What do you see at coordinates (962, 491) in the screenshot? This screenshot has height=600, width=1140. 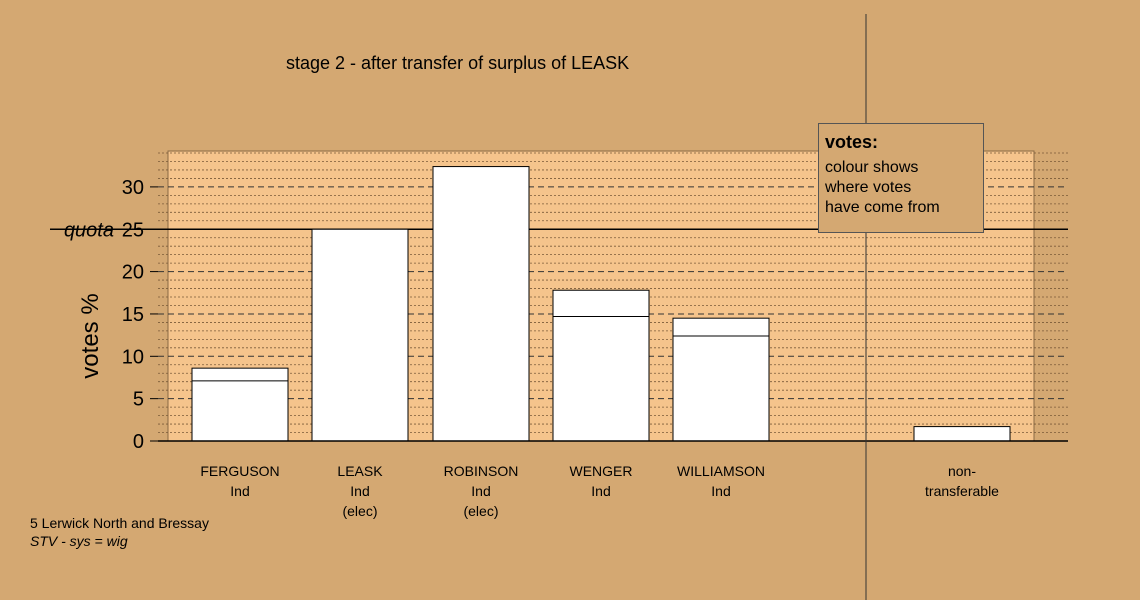 I see `category-line: transferable` at bounding box center [962, 491].